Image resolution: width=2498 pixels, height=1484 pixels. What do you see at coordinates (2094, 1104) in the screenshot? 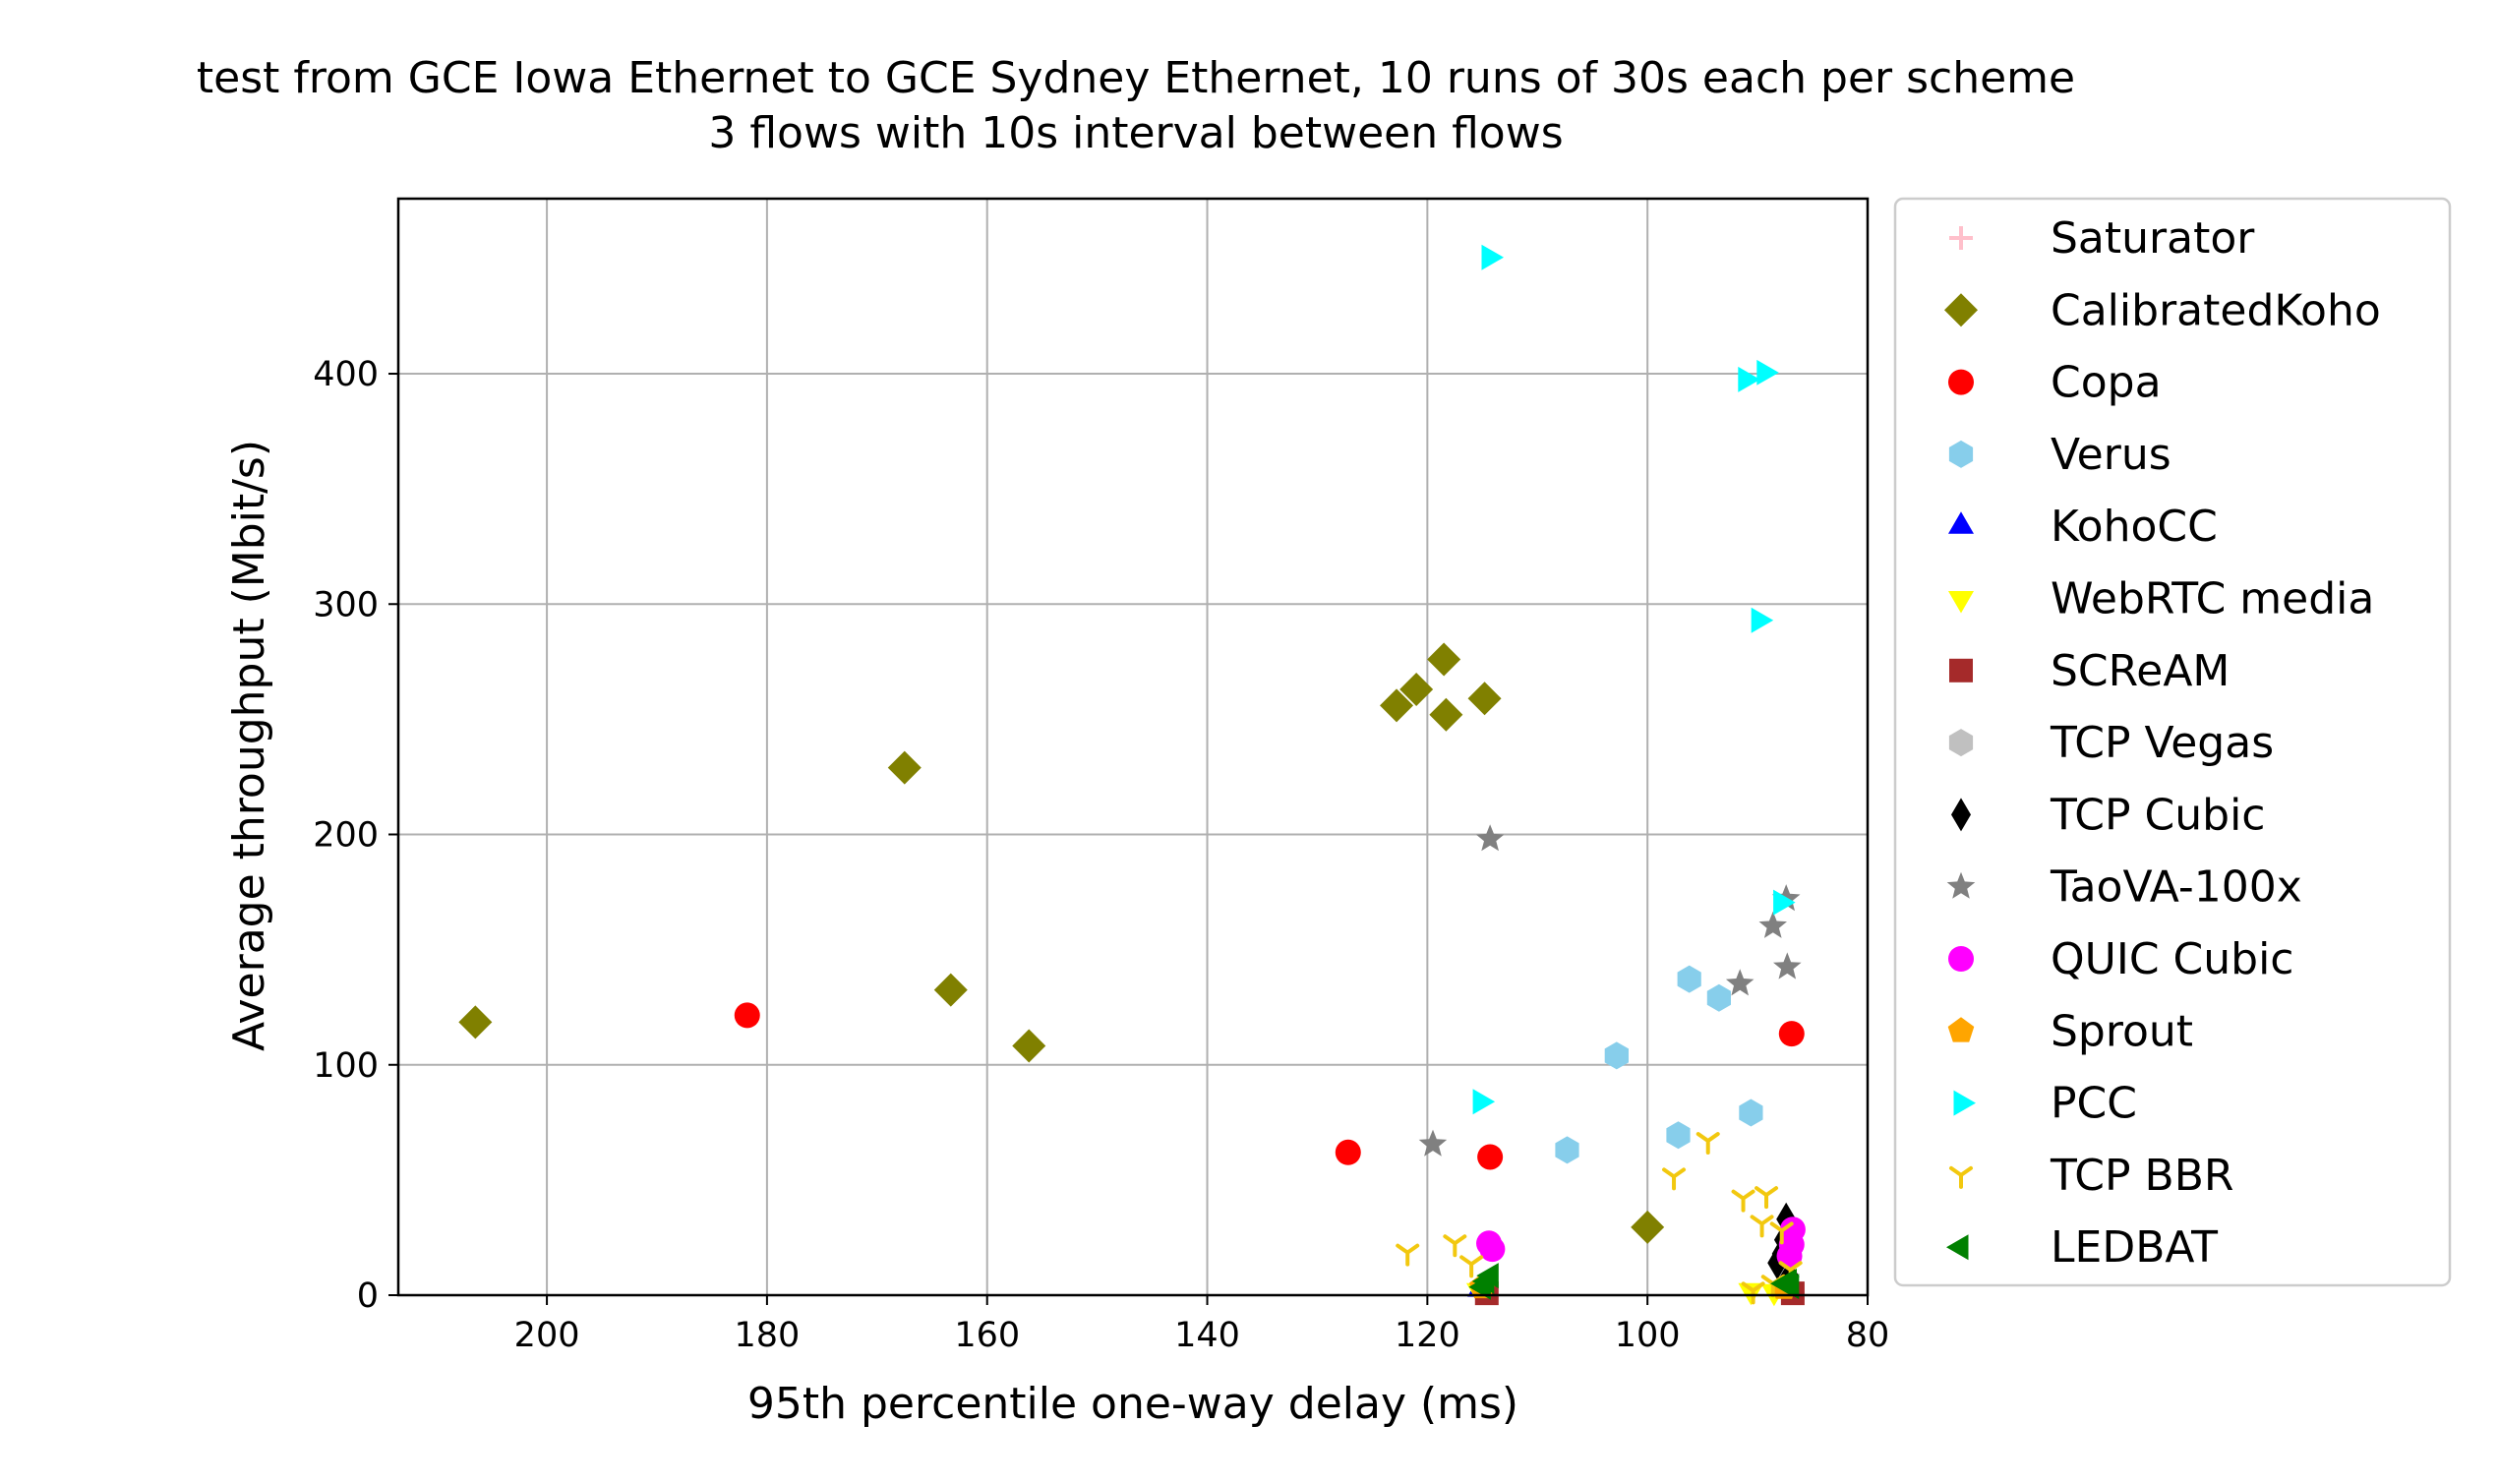
I see `legend-label: PCC` at bounding box center [2094, 1104].